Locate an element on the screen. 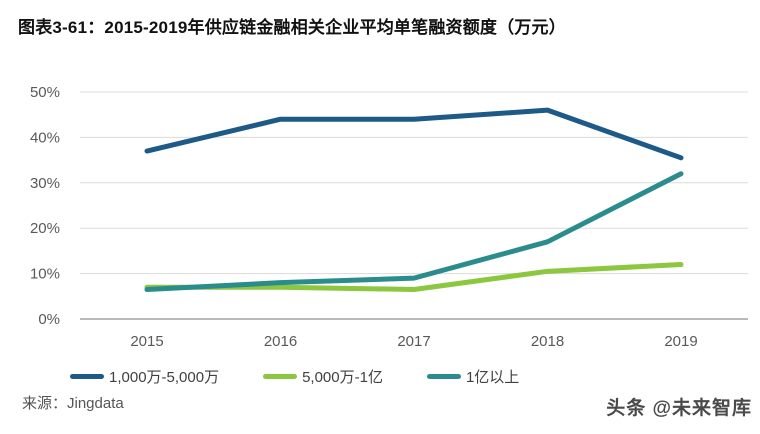 This screenshot has height=434, width=760. legend-item: 1亿以上 is located at coordinates (473, 376).